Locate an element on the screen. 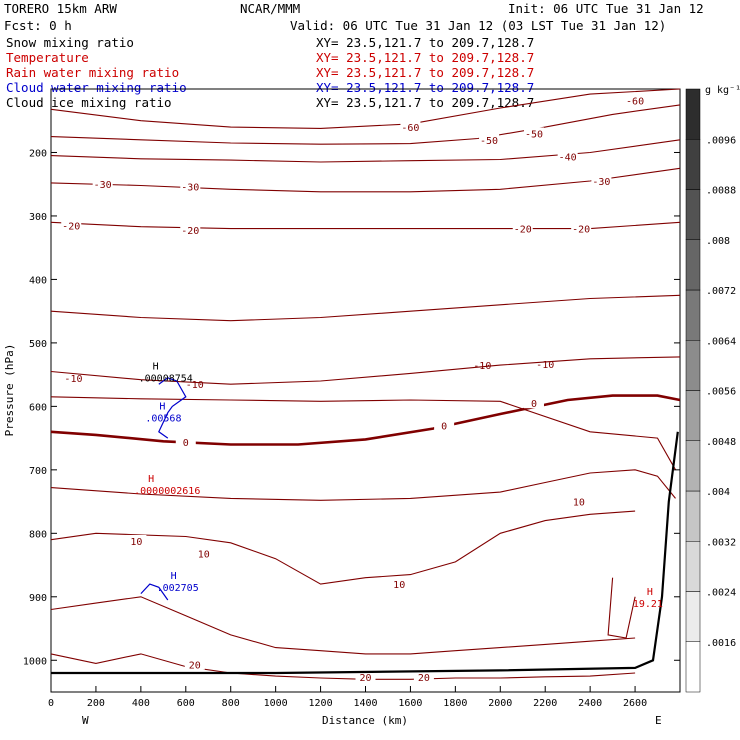 This screenshot has width=740, height=740. field-rain-xy: XY= 23.5,121.7 to 209.7,128.7 is located at coordinates (425, 72).